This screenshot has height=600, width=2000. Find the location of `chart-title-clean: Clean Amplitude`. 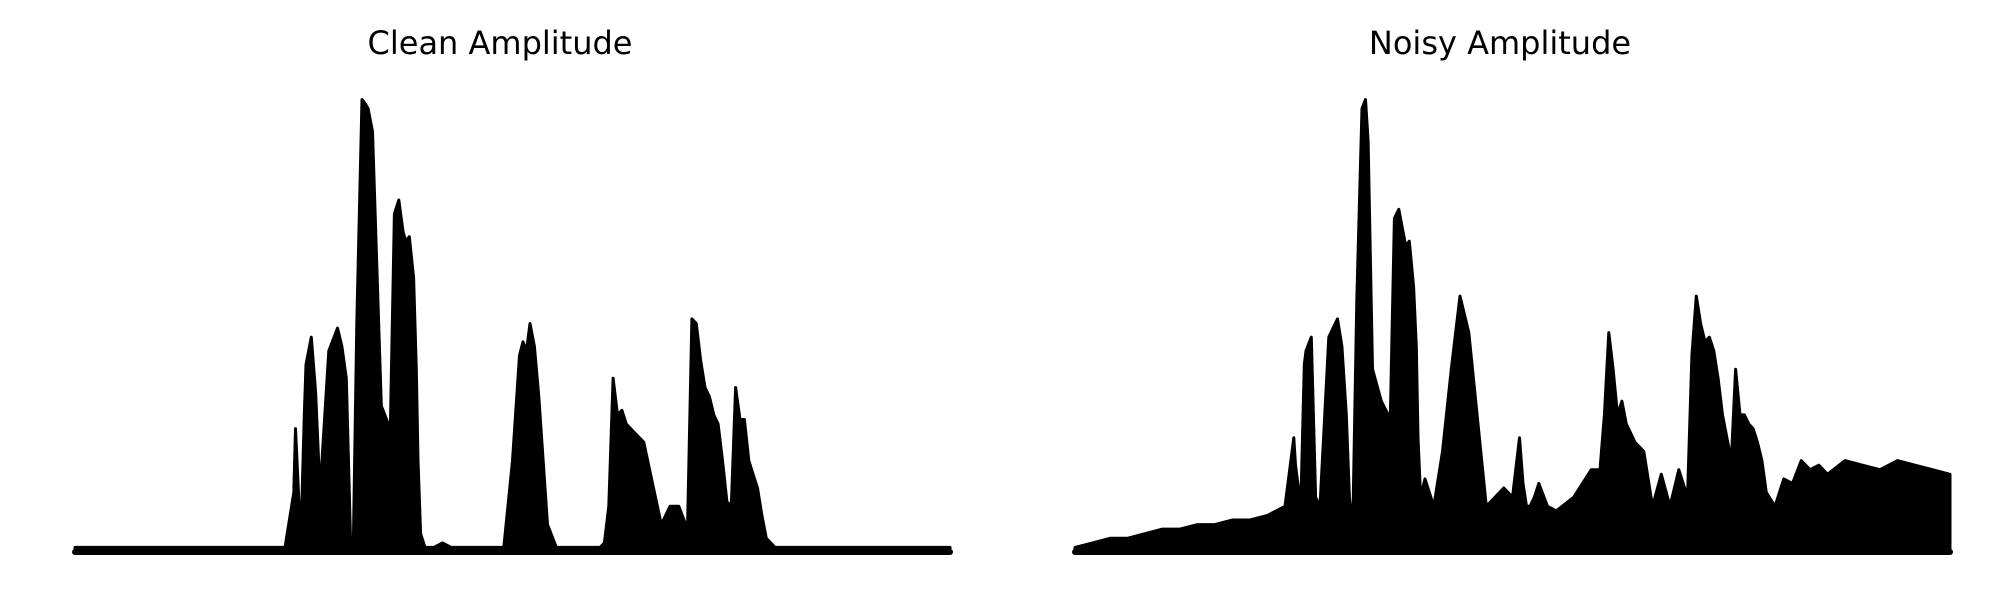

chart-title-clean: Clean Amplitude is located at coordinates (500, 43).